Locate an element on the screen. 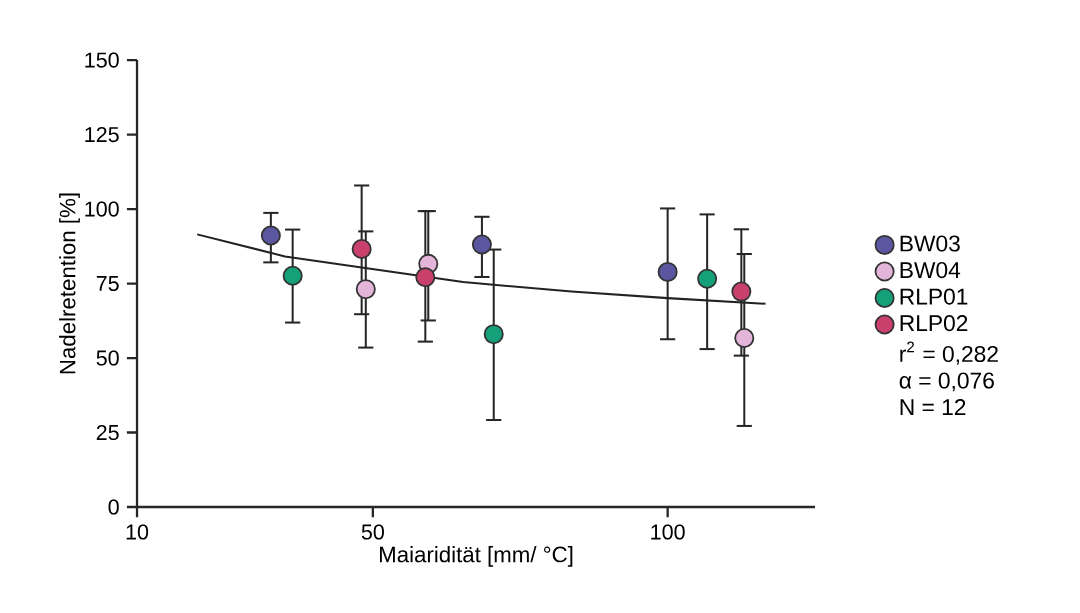 Image resolution: width=1080 pixels, height=613 pixels. text: α = 0,076 is located at coordinates (946, 382).